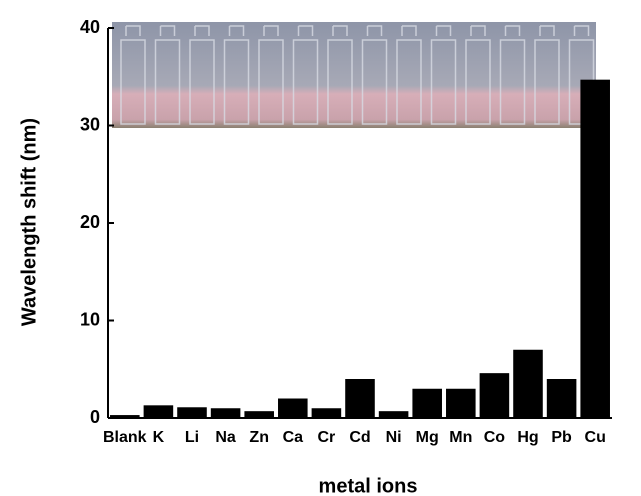 This screenshot has height=496, width=641. I want to click on x-tick-label: Co, so click(495, 437).